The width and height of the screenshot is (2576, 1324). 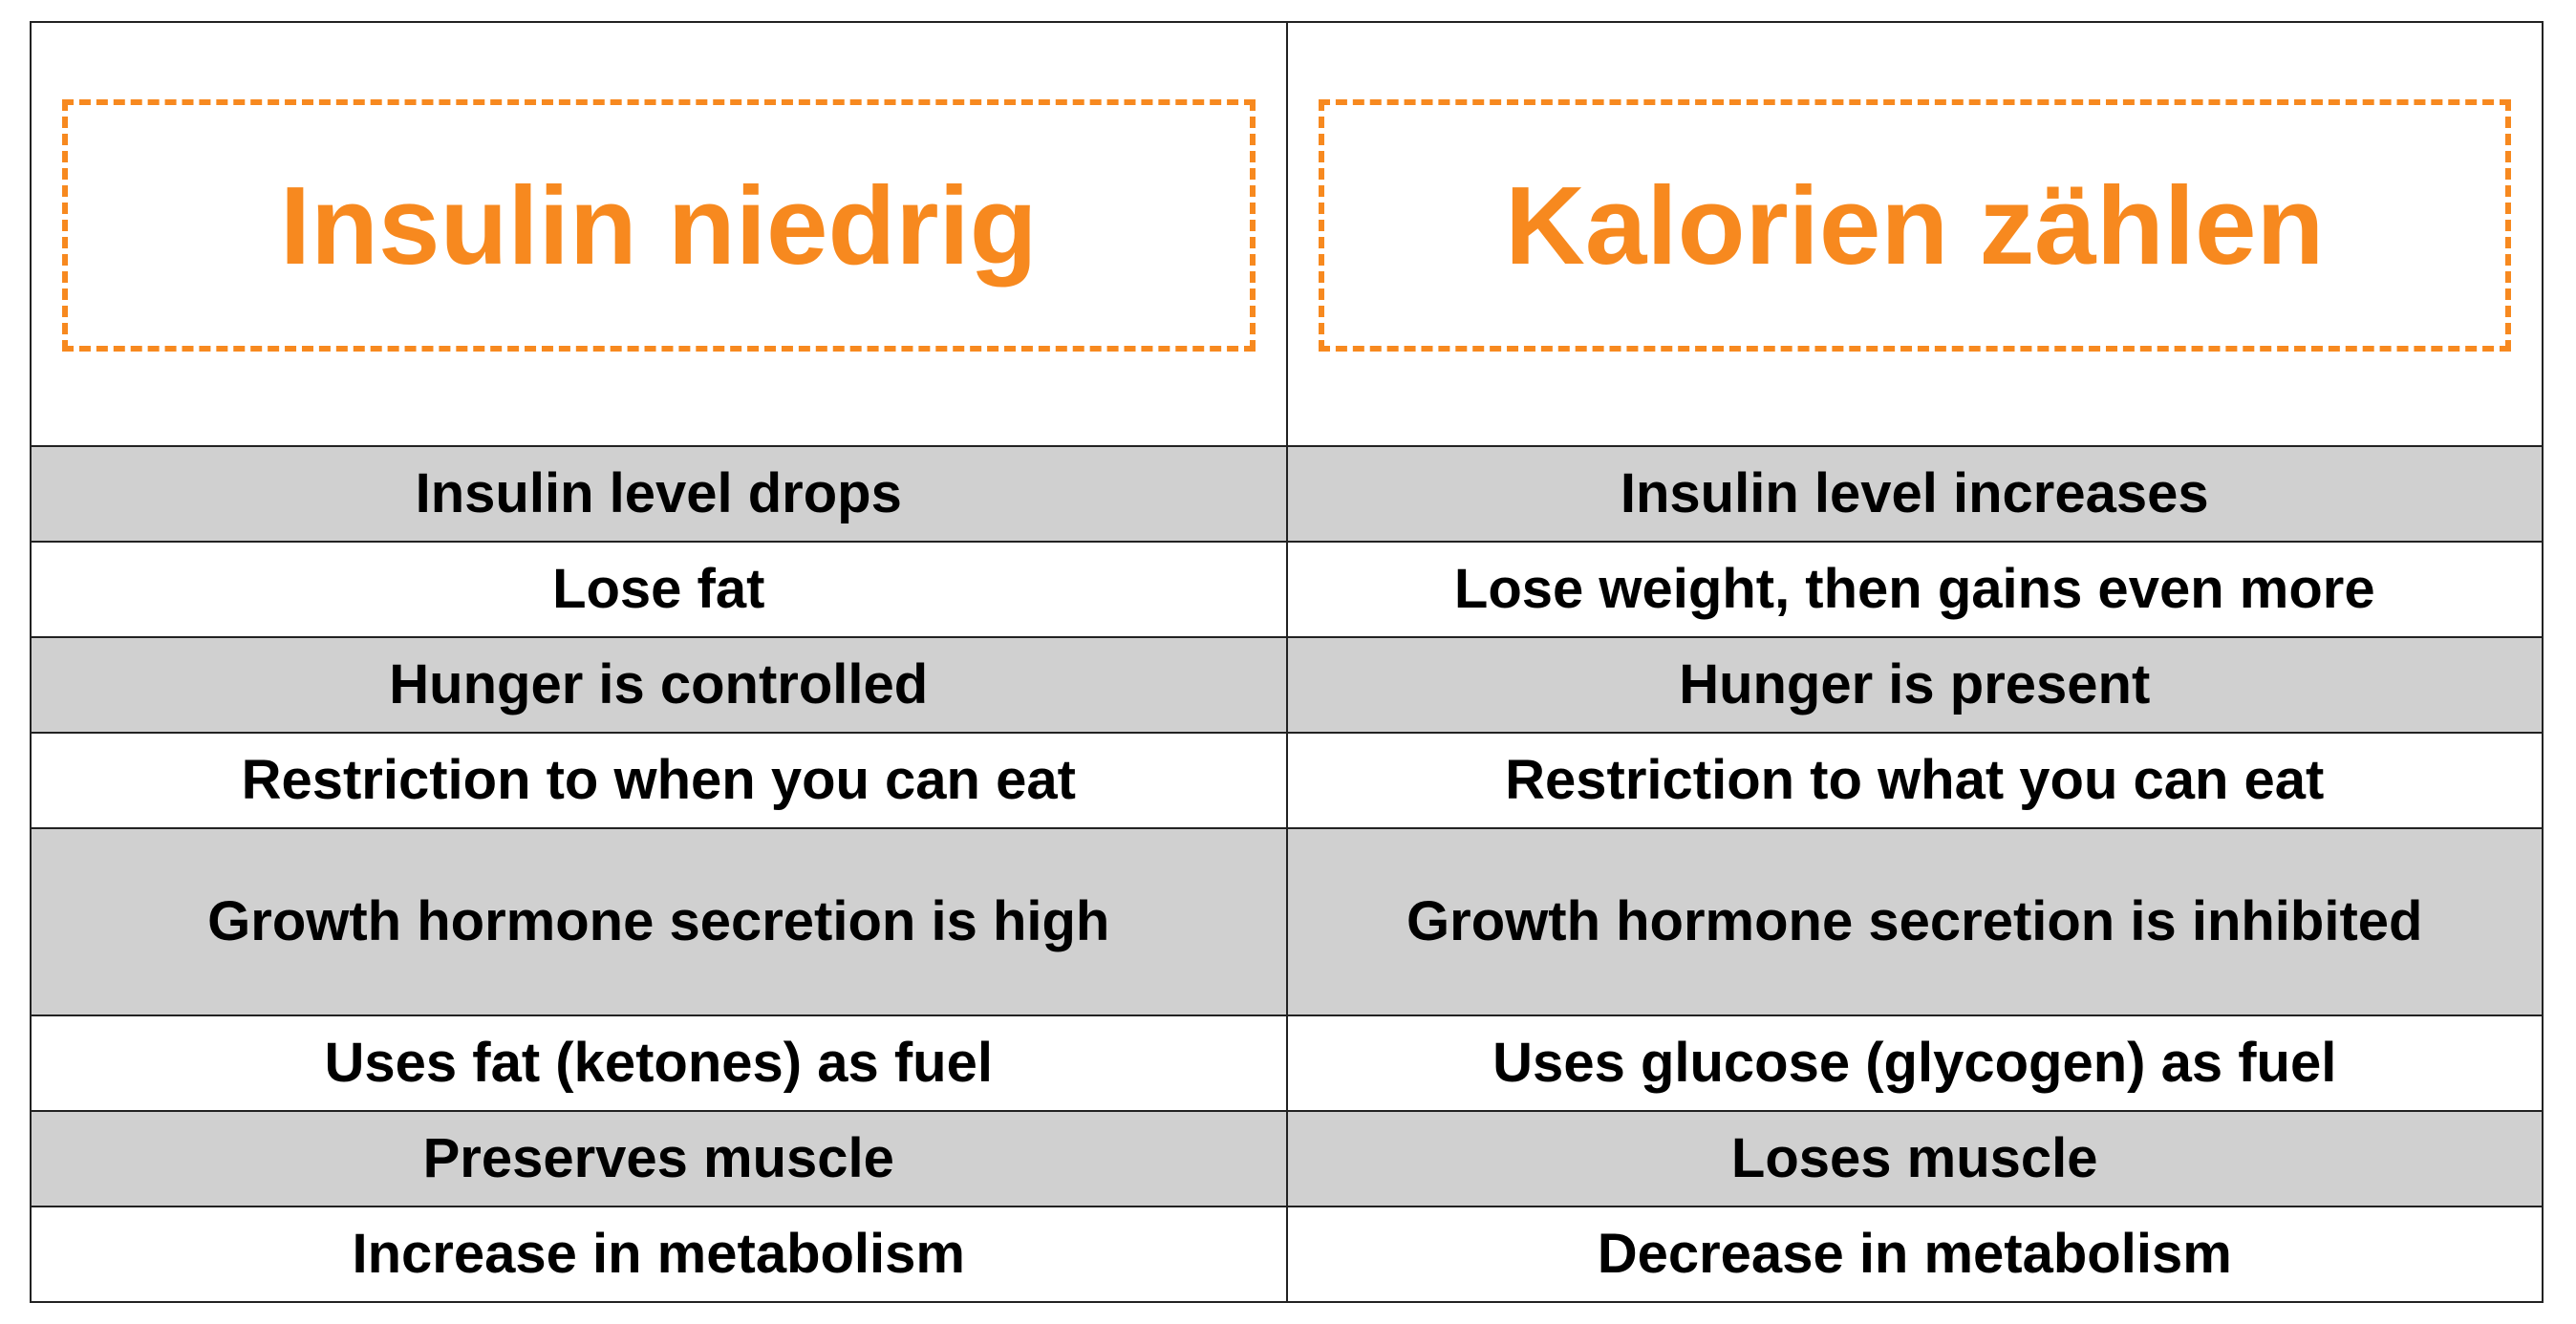 What do you see at coordinates (659, 921) in the screenshot?
I see `table-cell: Growth hormone secretion is high` at bounding box center [659, 921].